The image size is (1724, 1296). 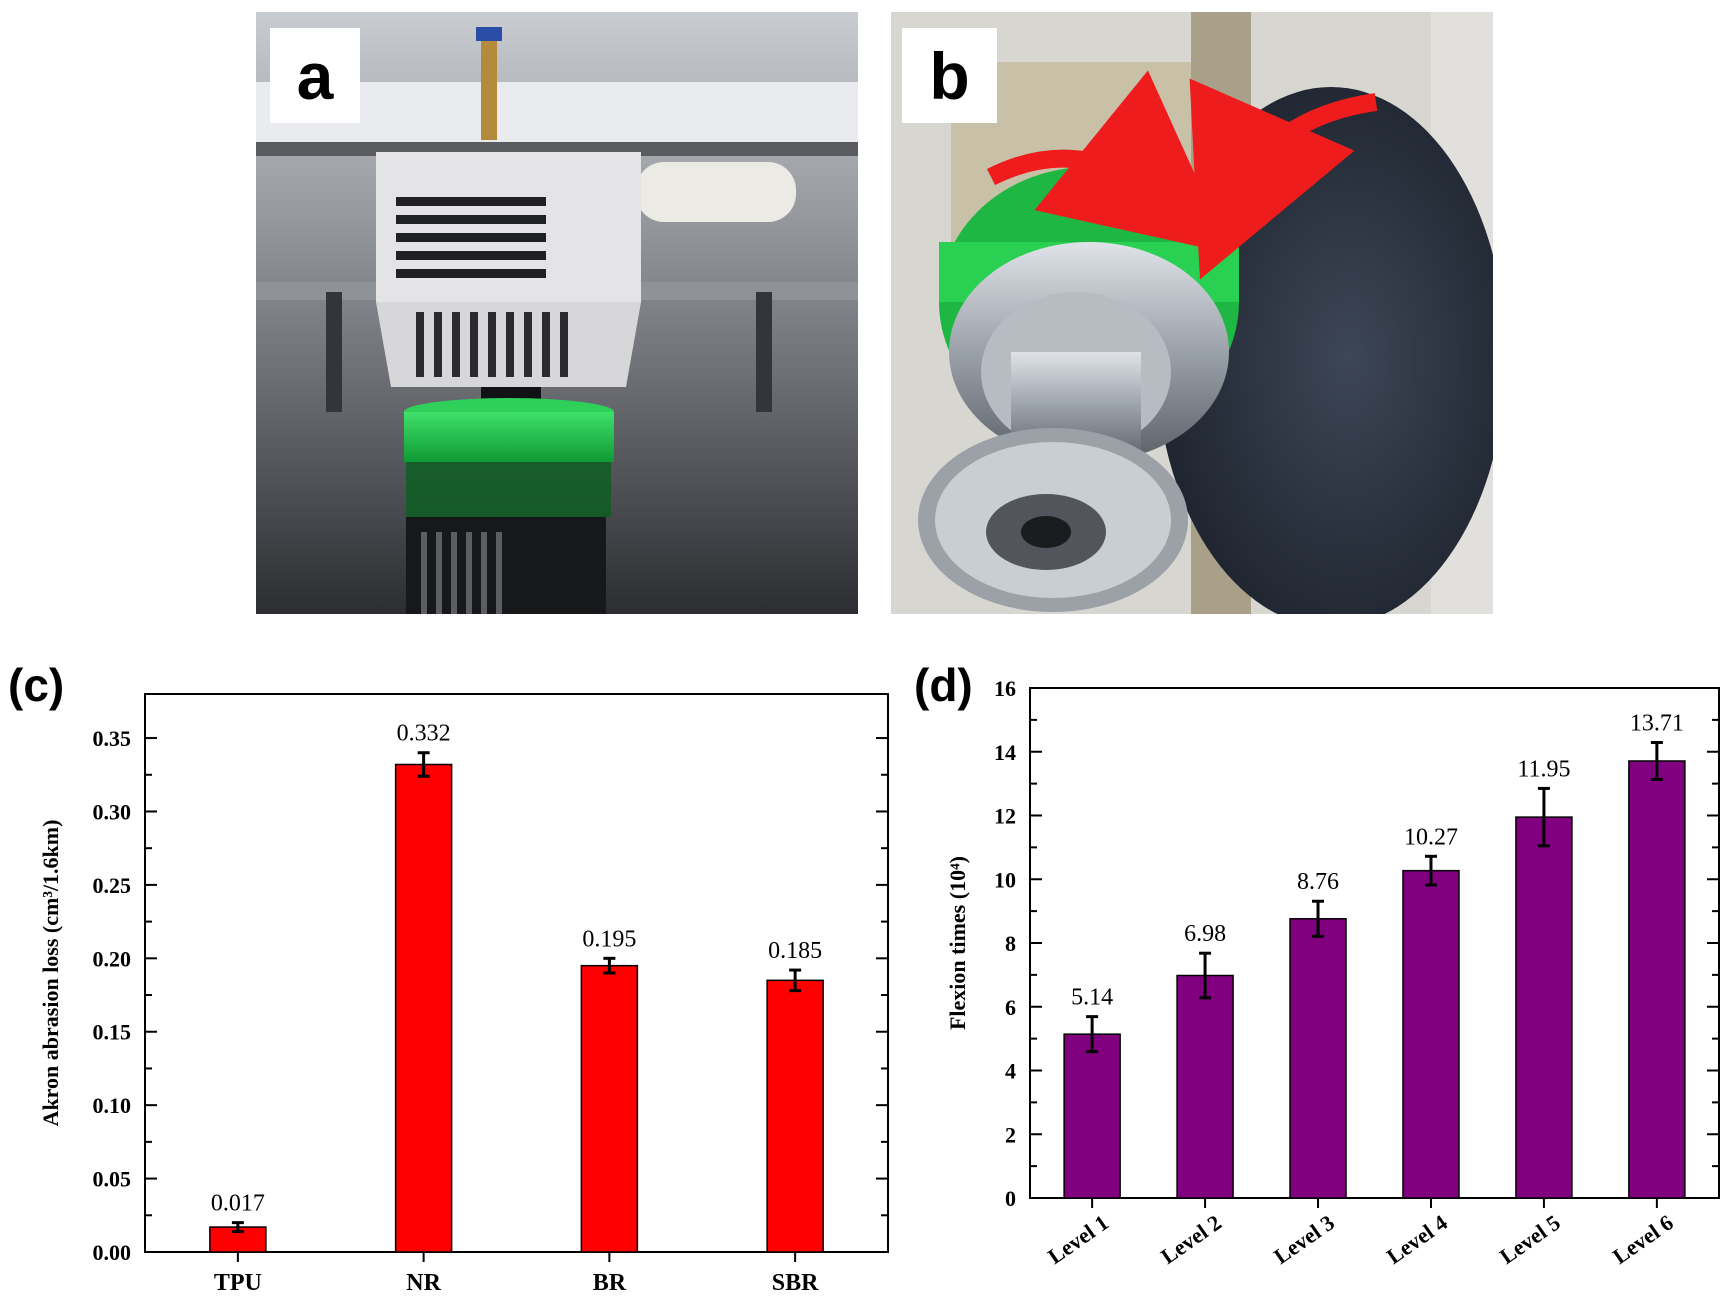 What do you see at coordinates (112, 885) in the screenshot?
I see `y-tick-label: 0.25` at bounding box center [112, 885].